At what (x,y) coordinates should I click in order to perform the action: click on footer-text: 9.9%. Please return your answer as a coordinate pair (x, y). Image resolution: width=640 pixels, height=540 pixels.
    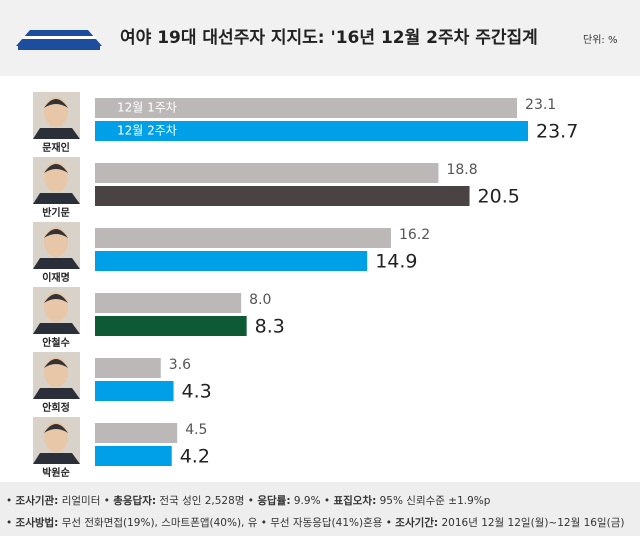
    Looking at the image, I should click on (307, 501).